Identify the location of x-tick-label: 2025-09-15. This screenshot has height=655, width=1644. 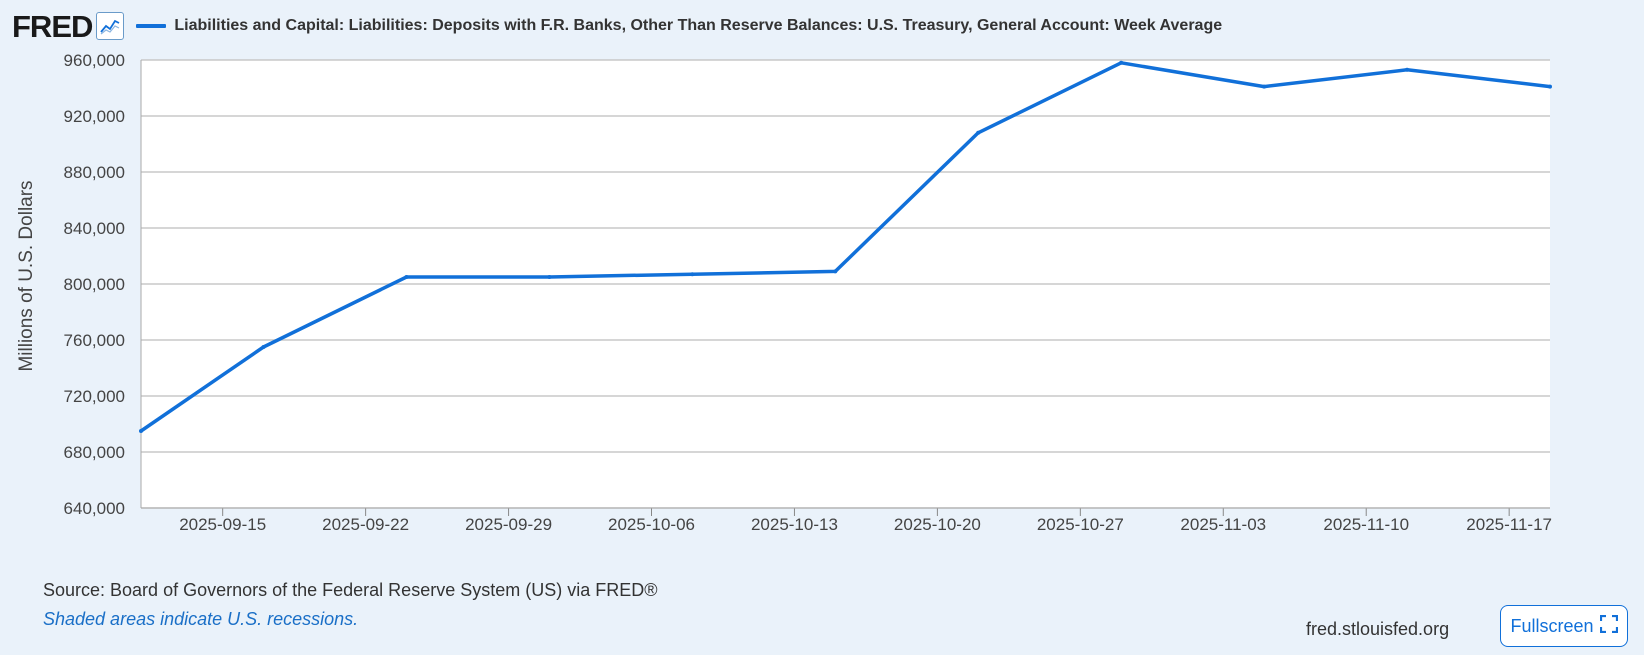
(222, 524).